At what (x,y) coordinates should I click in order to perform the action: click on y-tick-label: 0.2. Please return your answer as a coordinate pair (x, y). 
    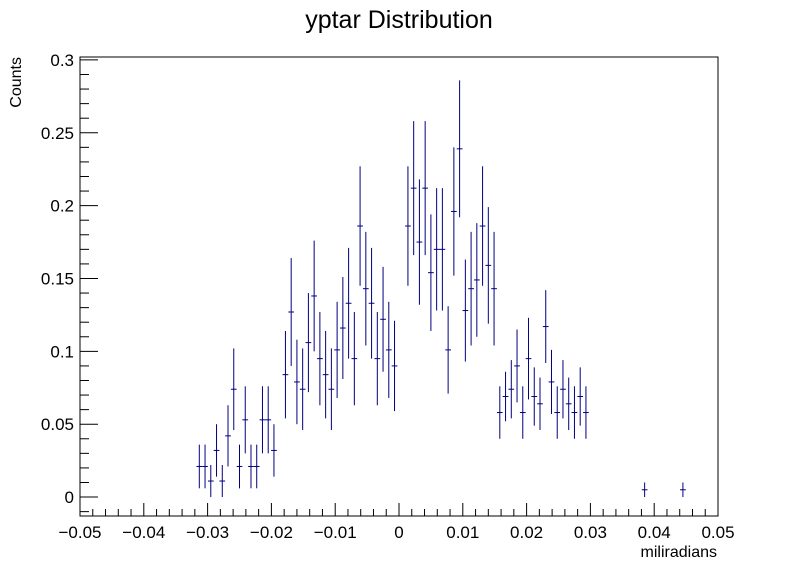
    Looking at the image, I should click on (62, 206).